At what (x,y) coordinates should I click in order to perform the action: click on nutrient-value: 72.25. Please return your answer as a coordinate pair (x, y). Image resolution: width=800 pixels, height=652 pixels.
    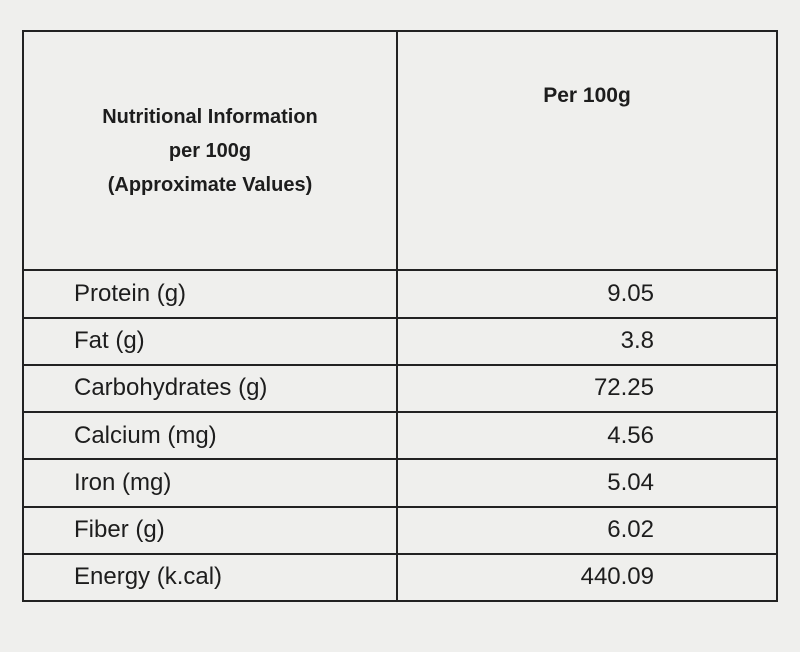
    Looking at the image, I should click on (587, 388).